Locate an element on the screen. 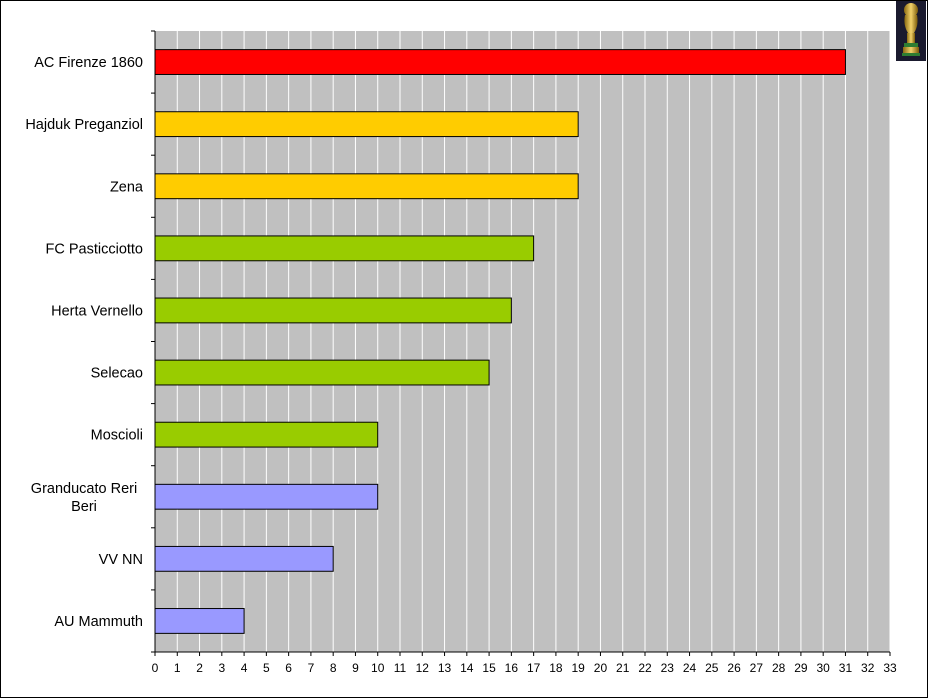 The image size is (928, 698). category-label: FC Pasticciotto is located at coordinates (95, 249).